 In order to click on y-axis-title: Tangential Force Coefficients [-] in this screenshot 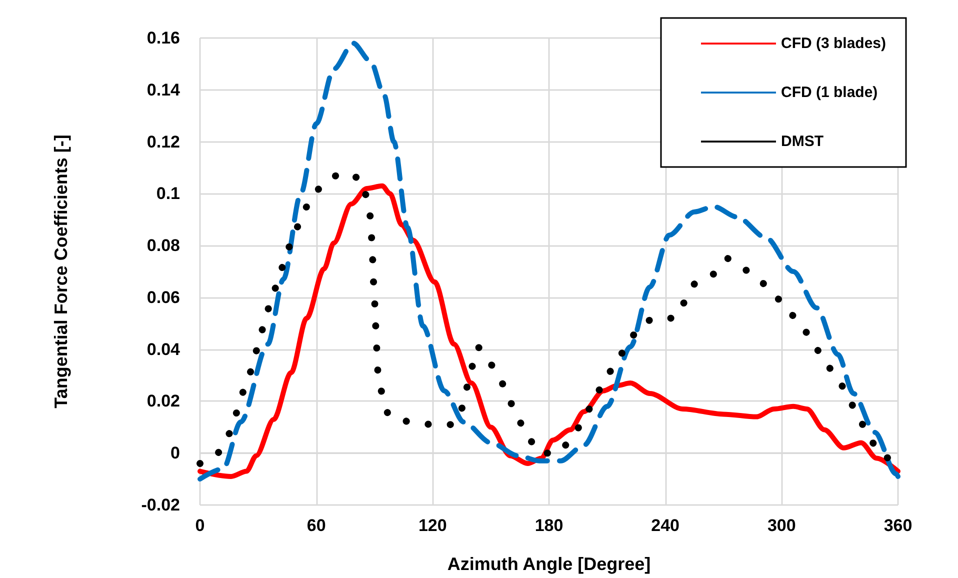, I will do `click(61, 271)`.